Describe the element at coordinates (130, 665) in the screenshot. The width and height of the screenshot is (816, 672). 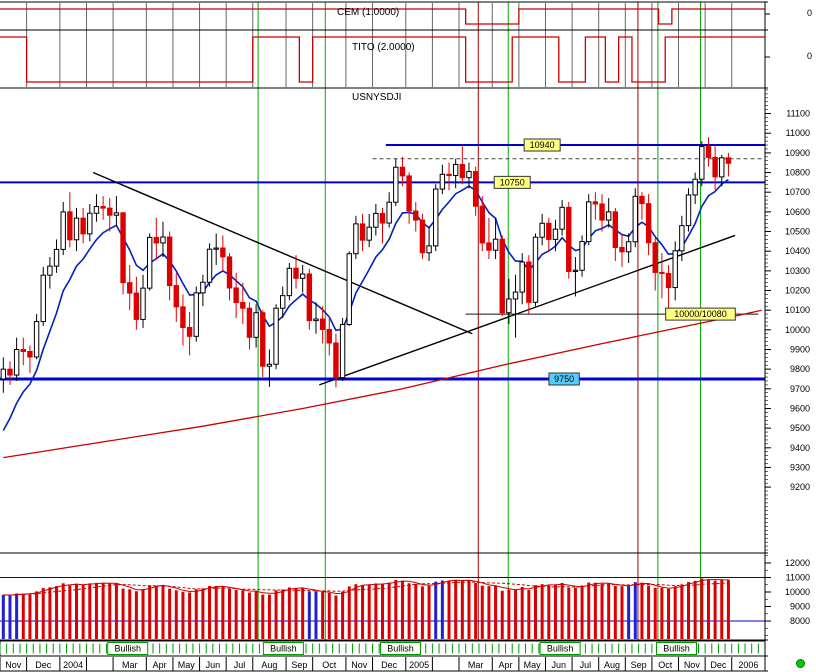
I see `x-axis-label: Mar` at that location.